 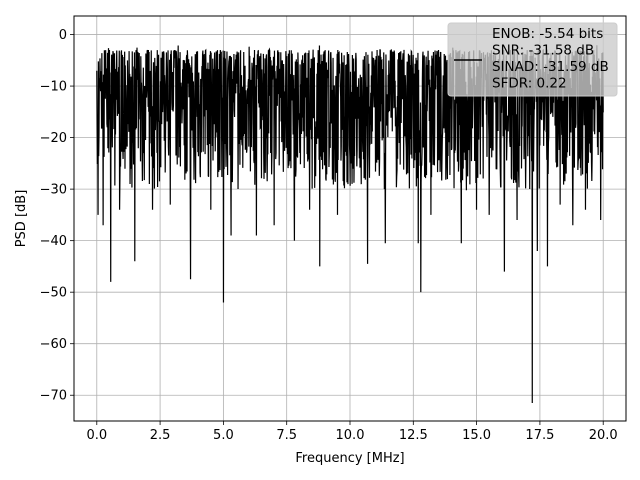 What do you see at coordinates (53, 344) in the screenshot?
I see `y-tick-label: −60` at bounding box center [53, 344].